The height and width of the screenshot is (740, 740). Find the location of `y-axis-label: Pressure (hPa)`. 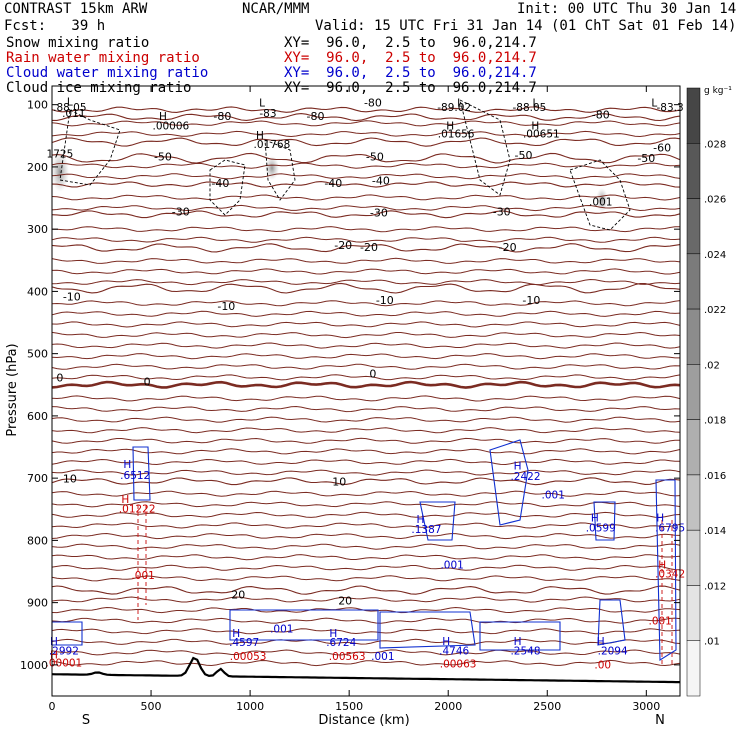

y-axis-label: Pressure (hPa) is located at coordinates (12, 389).